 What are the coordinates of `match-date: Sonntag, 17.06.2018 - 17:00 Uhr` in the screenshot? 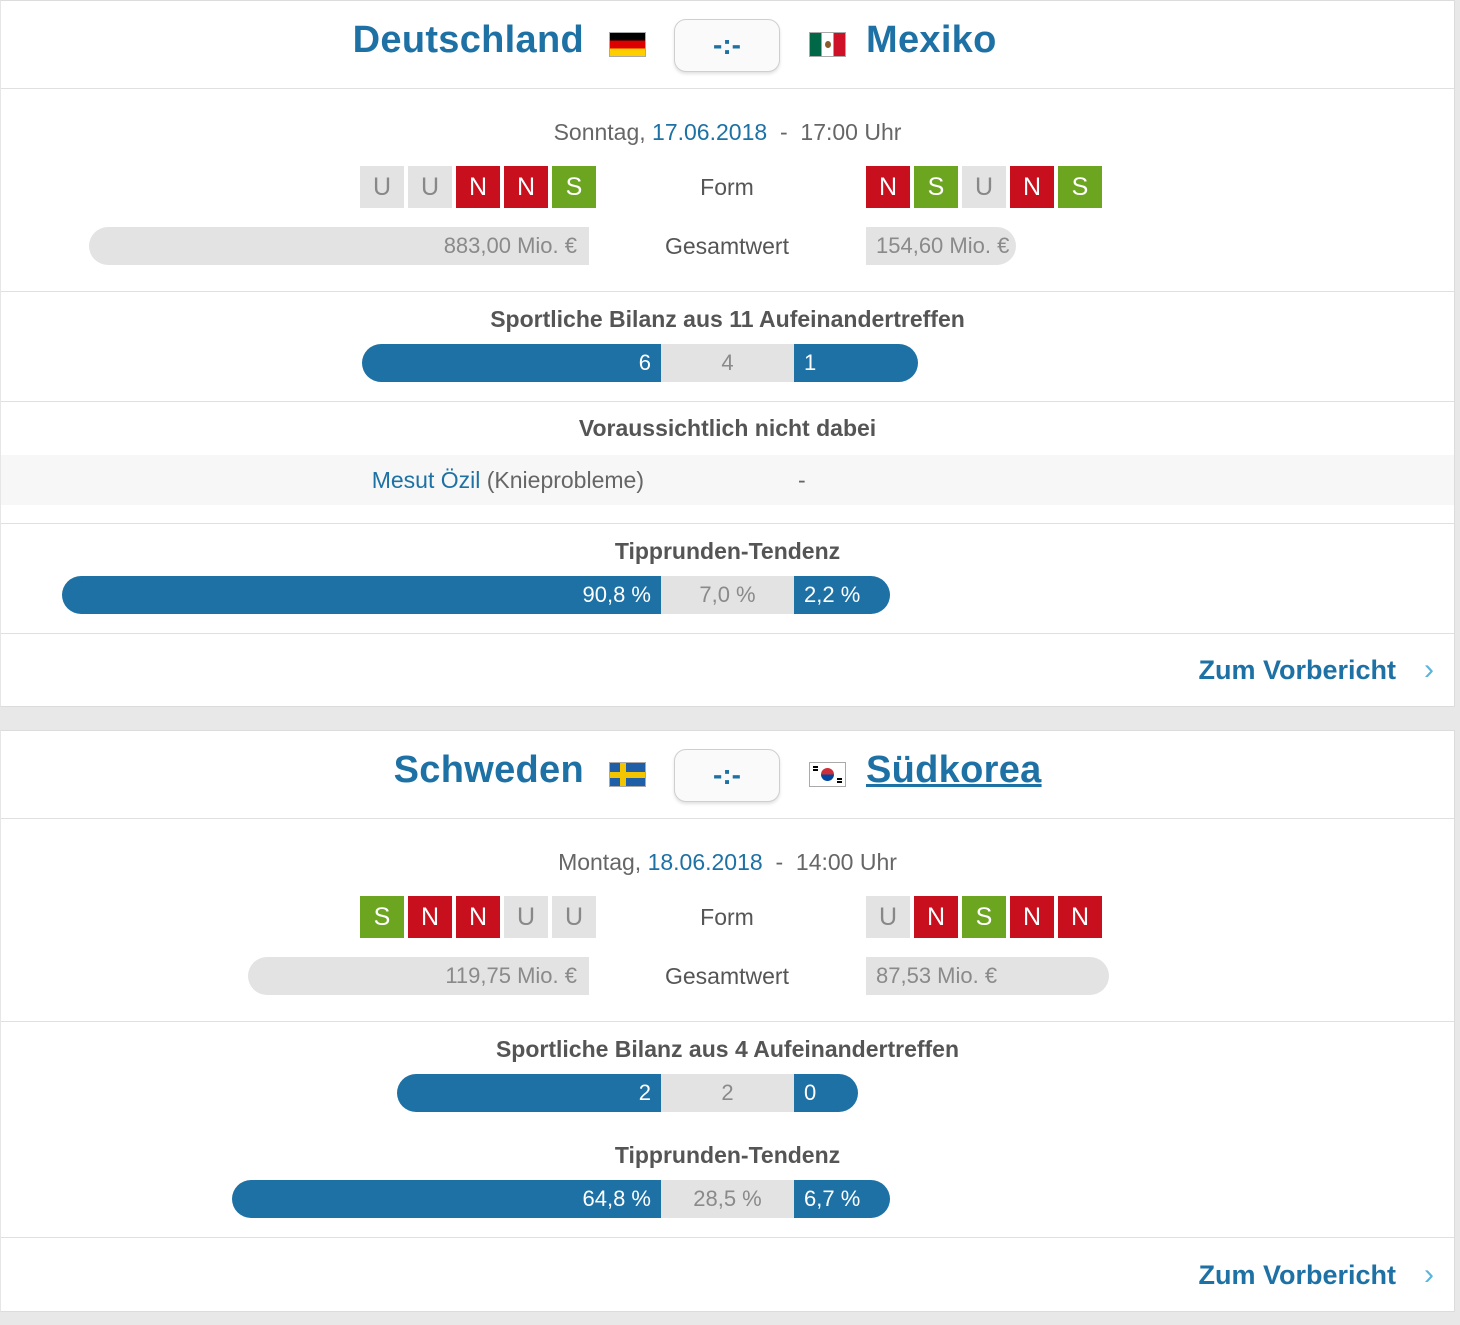 It's located at (727, 132).